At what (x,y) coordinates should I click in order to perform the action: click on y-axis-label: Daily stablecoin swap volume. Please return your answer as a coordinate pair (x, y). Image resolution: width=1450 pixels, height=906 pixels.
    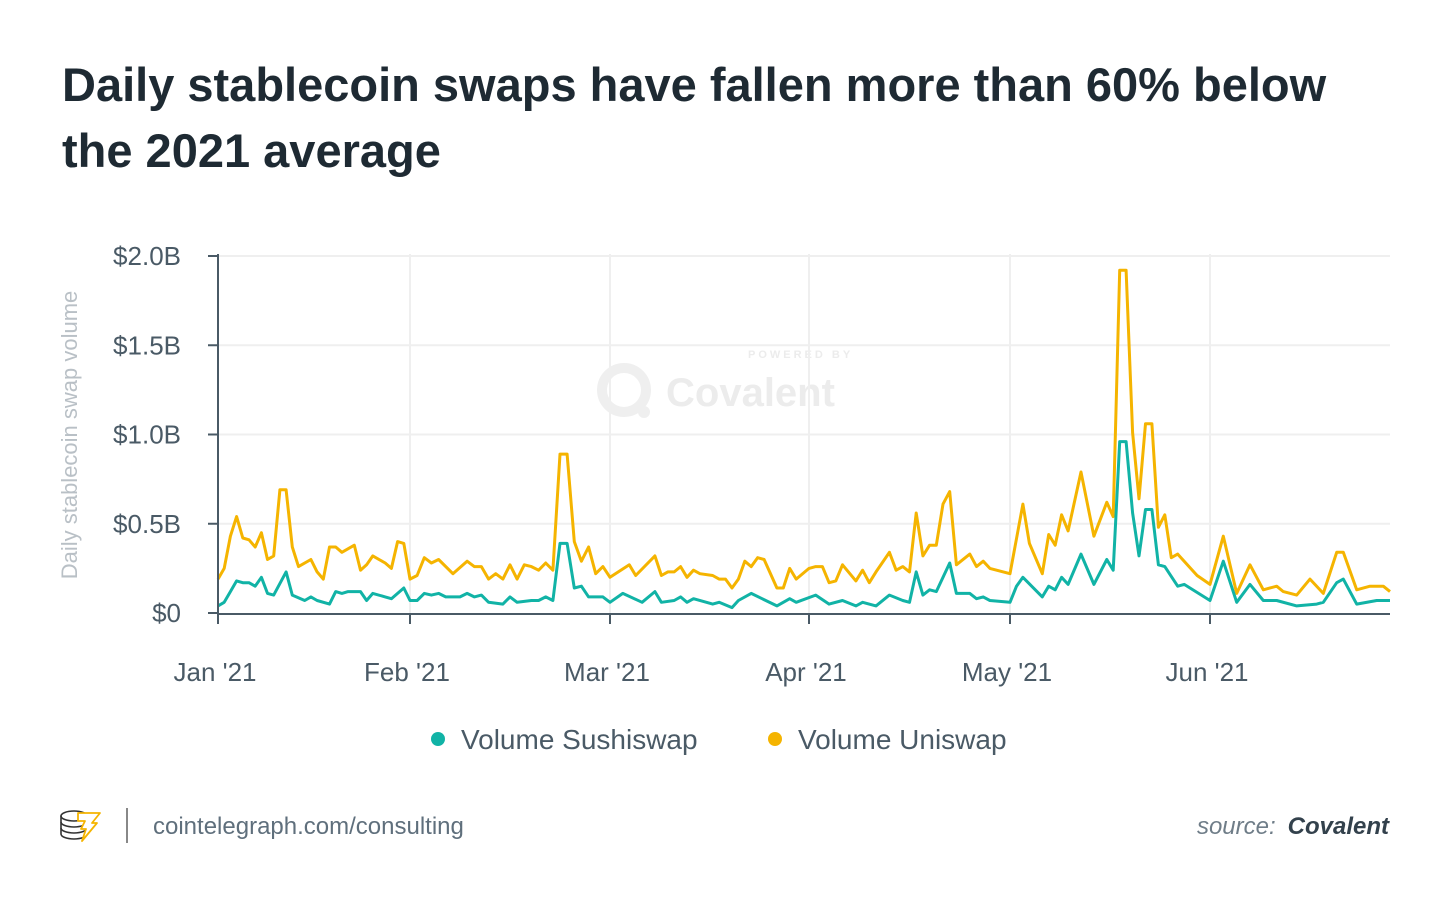
    Looking at the image, I should click on (69, 435).